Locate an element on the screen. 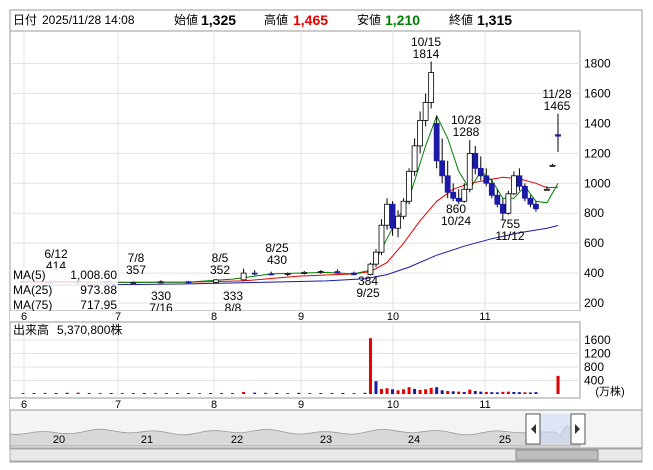 The height and width of the screenshot is (470, 653). volume-tick-label: 400 is located at coordinates (594, 380).